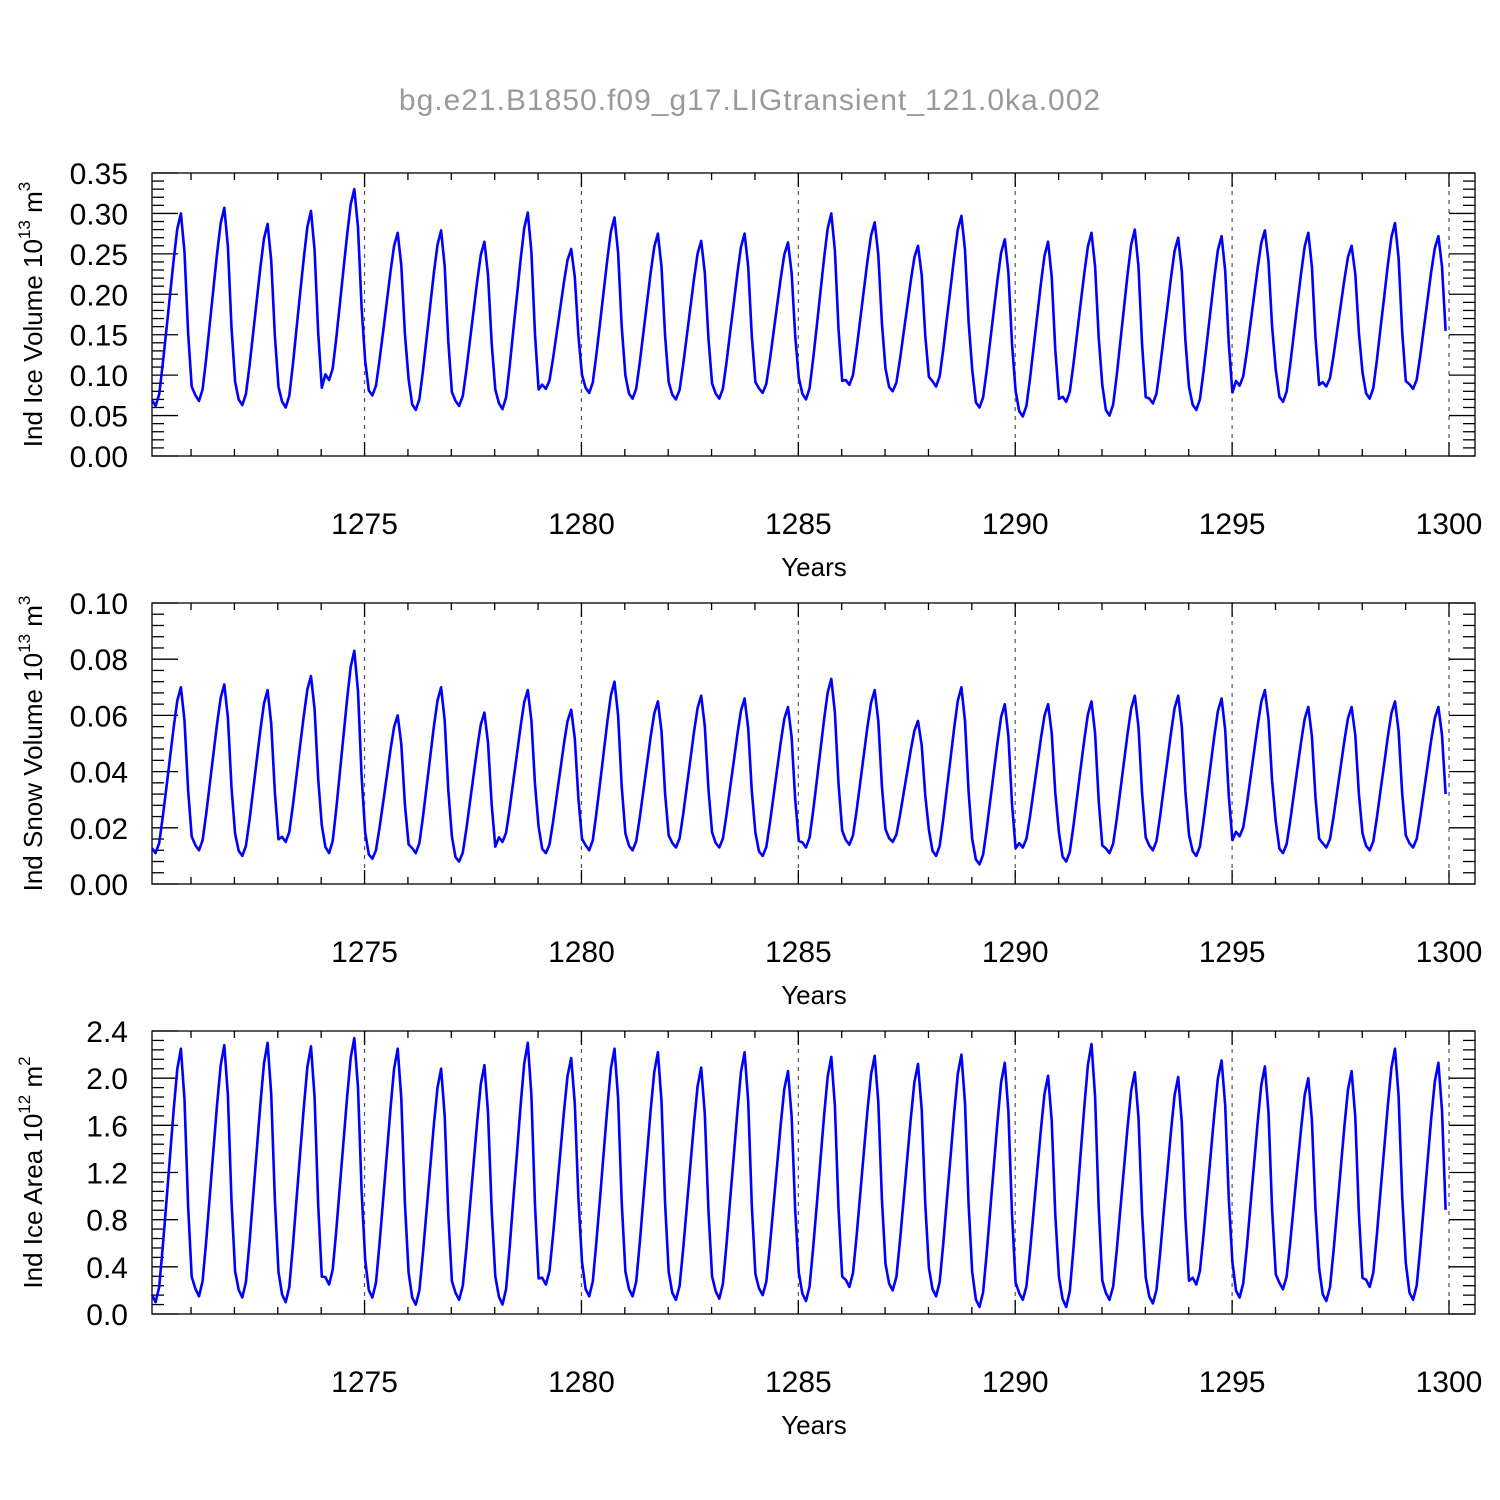 The image size is (1500, 1500). I want to click on y-tick-label: 1.2, so click(107, 1174).